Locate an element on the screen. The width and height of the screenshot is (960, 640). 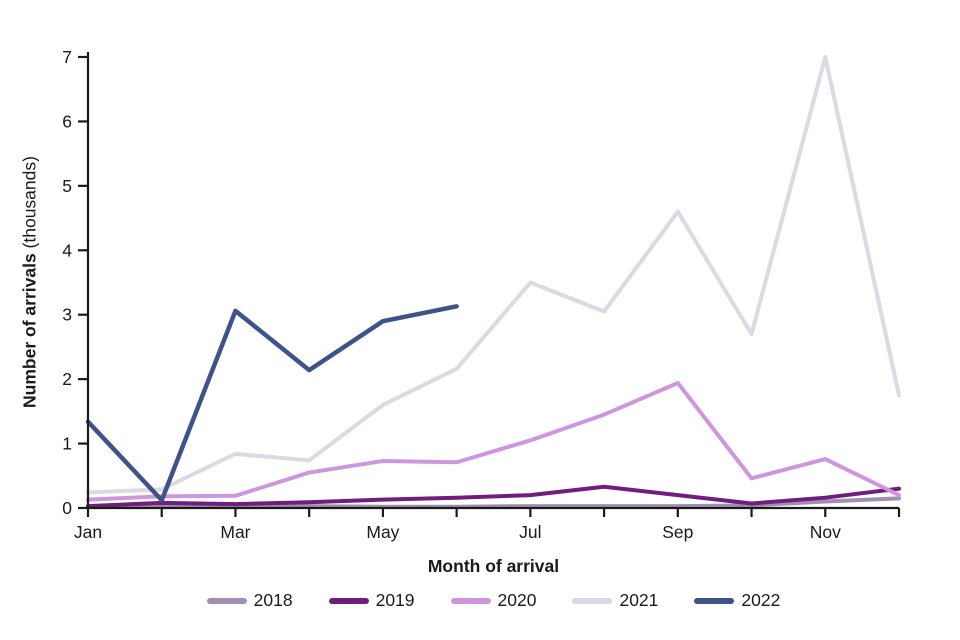
y-axis-title: Number of arrivals (thousands) is located at coordinates (30, 282).